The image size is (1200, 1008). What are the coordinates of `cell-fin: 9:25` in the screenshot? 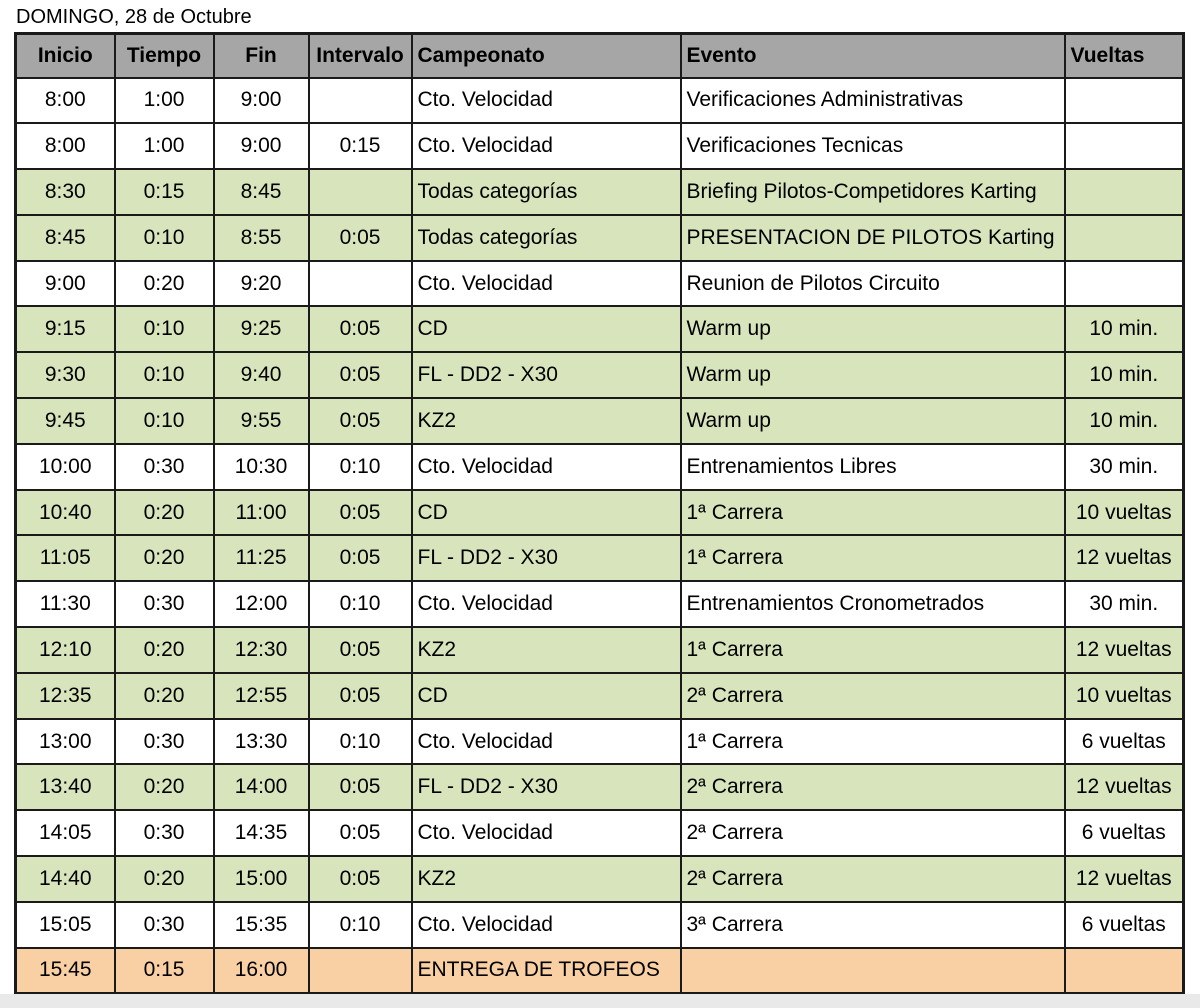 It's located at (261, 329).